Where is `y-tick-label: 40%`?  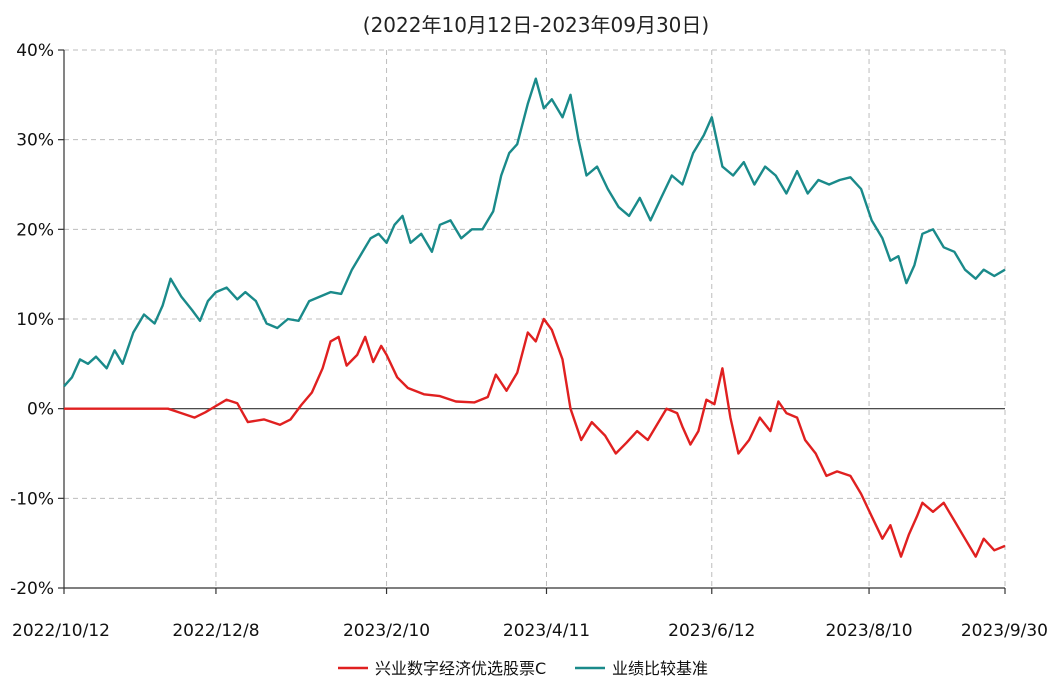
y-tick-label: 40% is located at coordinates (35, 51).